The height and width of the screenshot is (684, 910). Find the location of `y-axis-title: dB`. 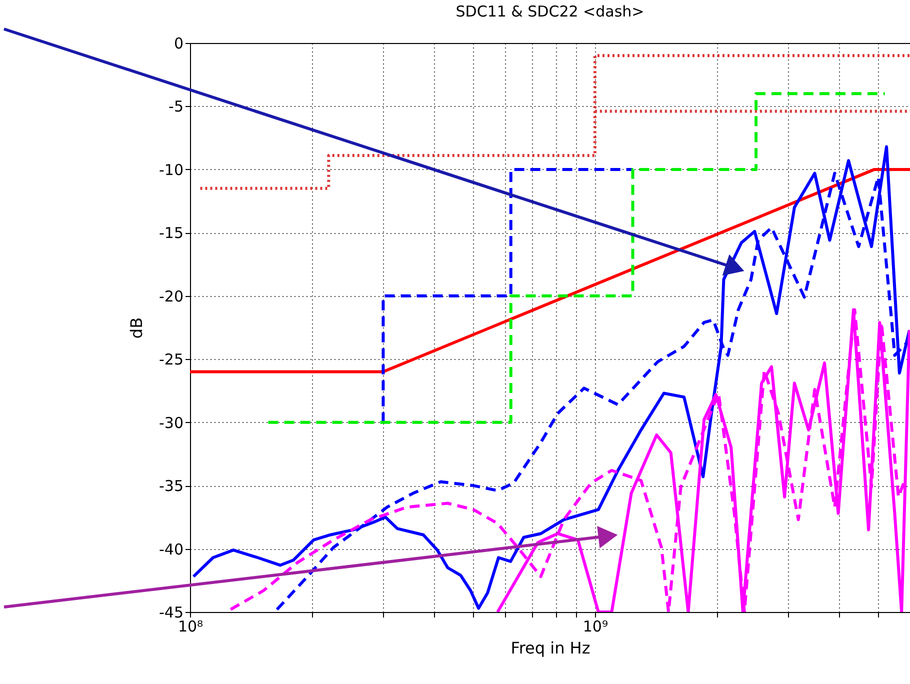

y-axis-title: dB is located at coordinates (136, 328).